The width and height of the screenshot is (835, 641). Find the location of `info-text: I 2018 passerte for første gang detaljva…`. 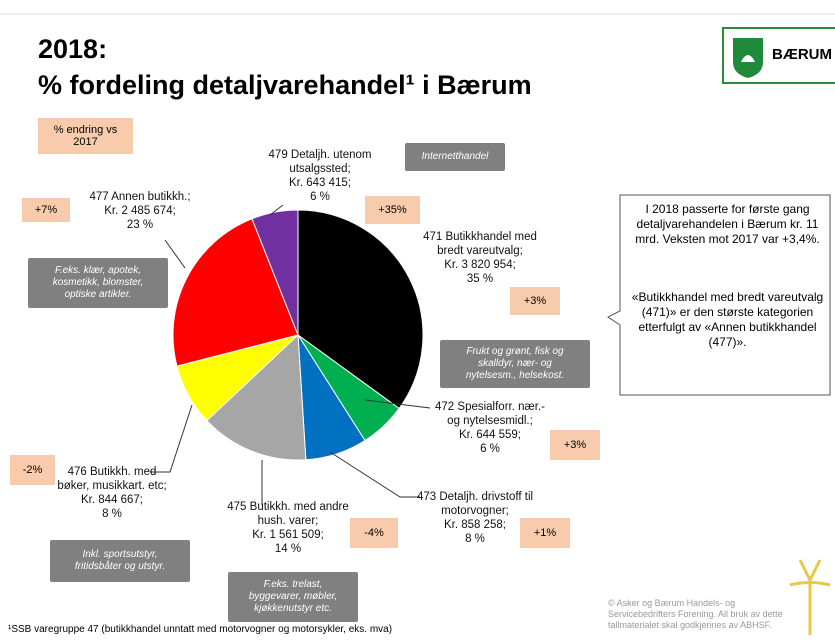

info-text: I 2018 passerte for første gang detaljva… is located at coordinates (727, 224).